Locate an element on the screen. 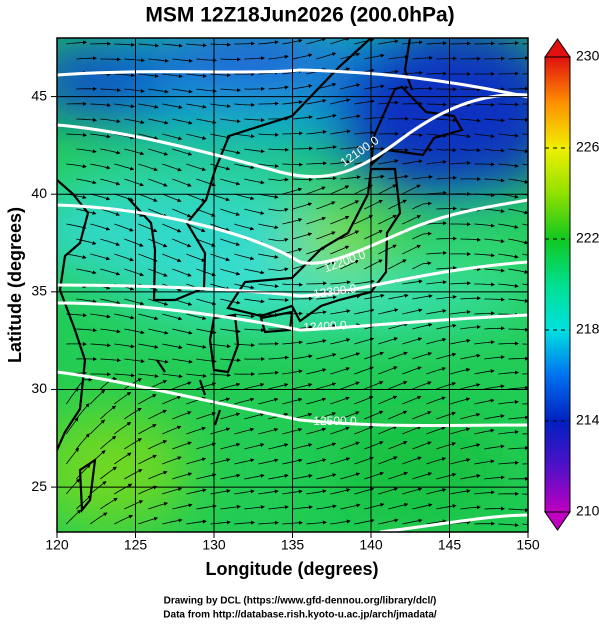 The image size is (599, 625). colorbar-segment is located at coordinates (557, 444).